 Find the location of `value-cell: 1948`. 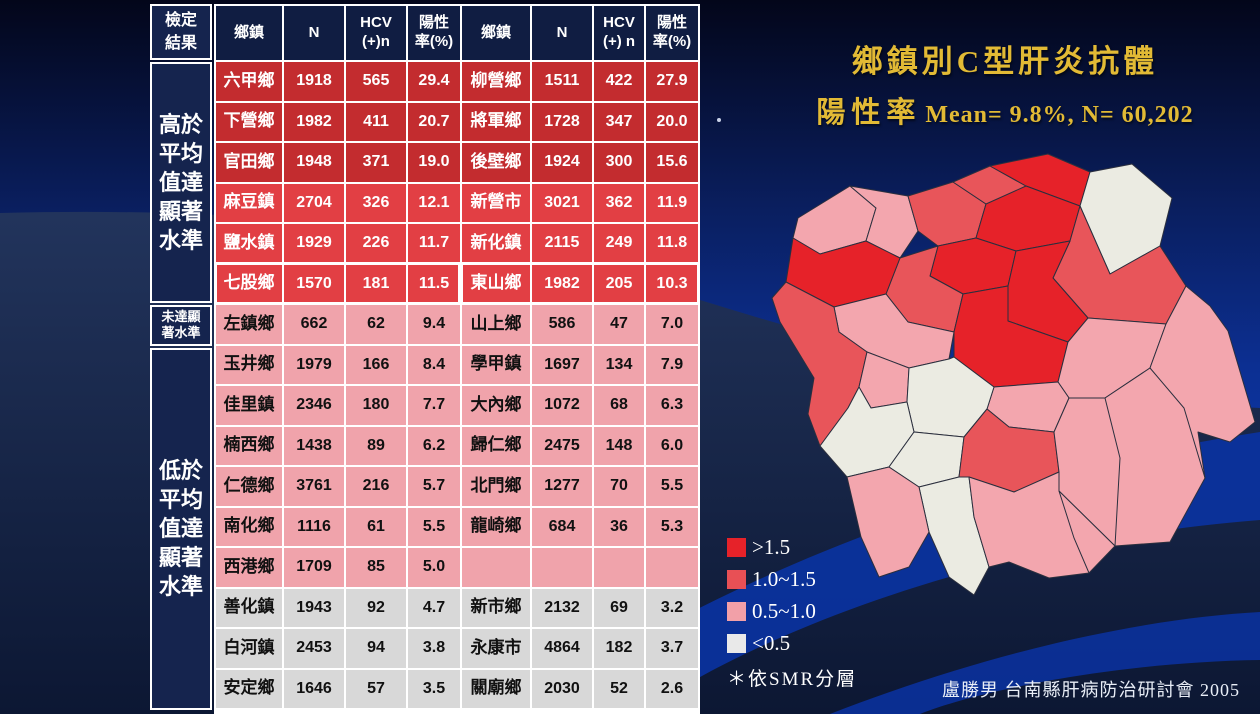

value-cell: 1948 is located at coordinates (314, 162).